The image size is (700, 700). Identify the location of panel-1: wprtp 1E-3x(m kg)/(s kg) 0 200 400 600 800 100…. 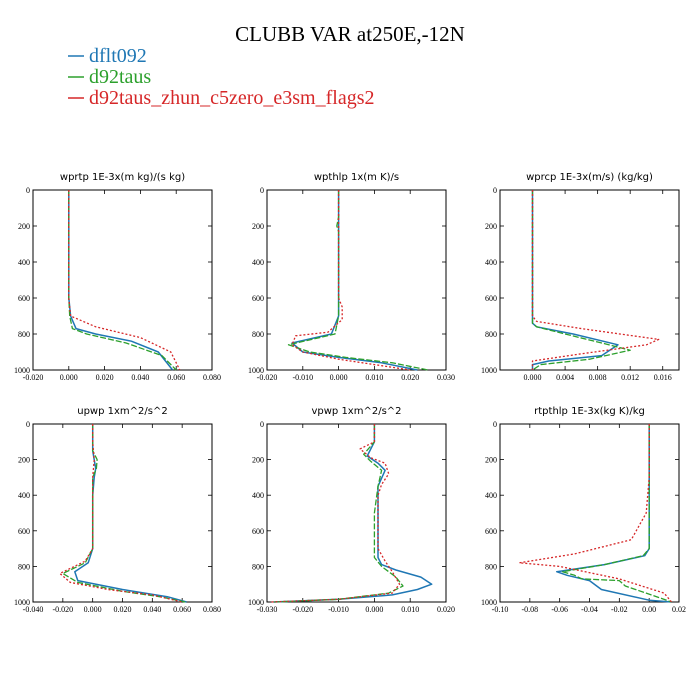
(117, 277).